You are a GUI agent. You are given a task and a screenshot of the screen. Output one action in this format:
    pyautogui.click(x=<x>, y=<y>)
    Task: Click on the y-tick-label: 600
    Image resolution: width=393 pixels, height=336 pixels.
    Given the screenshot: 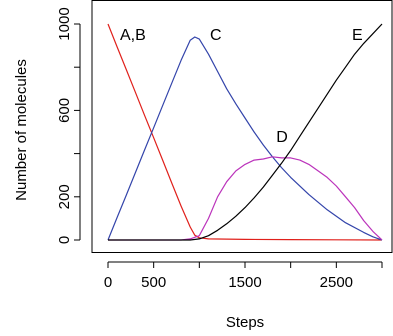 What is the action you would take?
    pyautogui.click(x=64, y=110)
    